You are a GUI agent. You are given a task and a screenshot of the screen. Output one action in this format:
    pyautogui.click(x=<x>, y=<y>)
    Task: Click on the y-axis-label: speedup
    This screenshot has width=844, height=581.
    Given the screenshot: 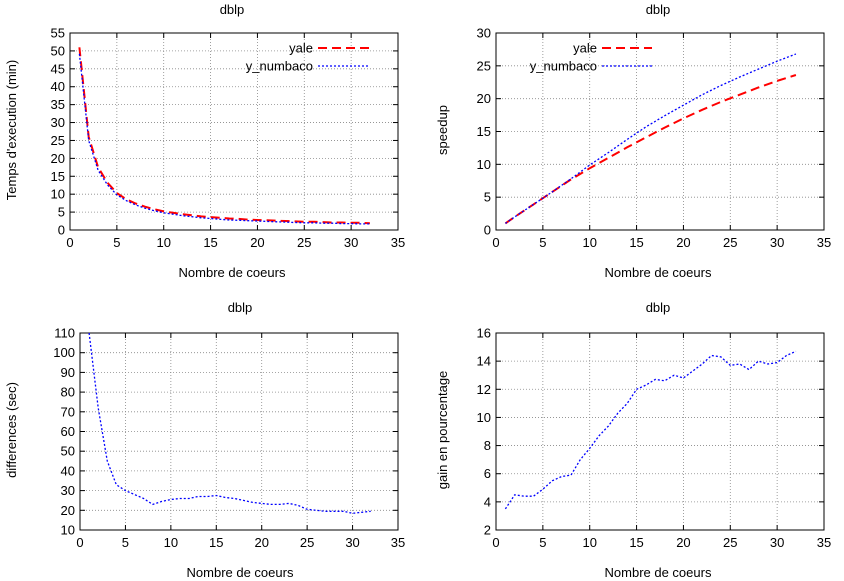 What is the action you would take?
    pyautogui.click(x=442, y=130)
    